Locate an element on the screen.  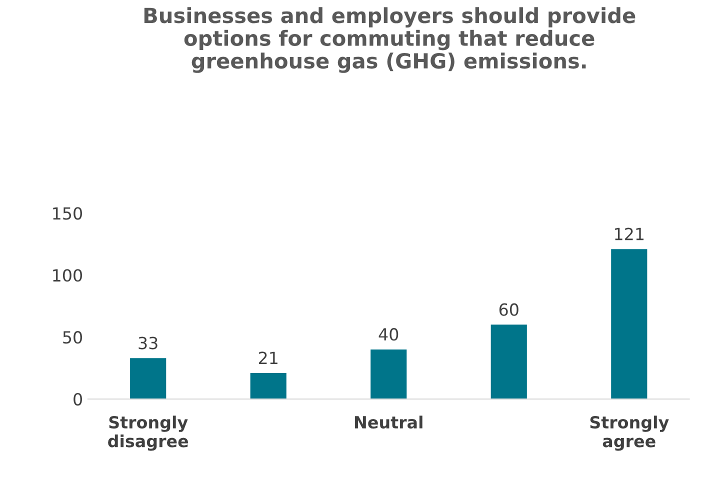
y-tick-label: 100 is located at coordinates (67, 275).